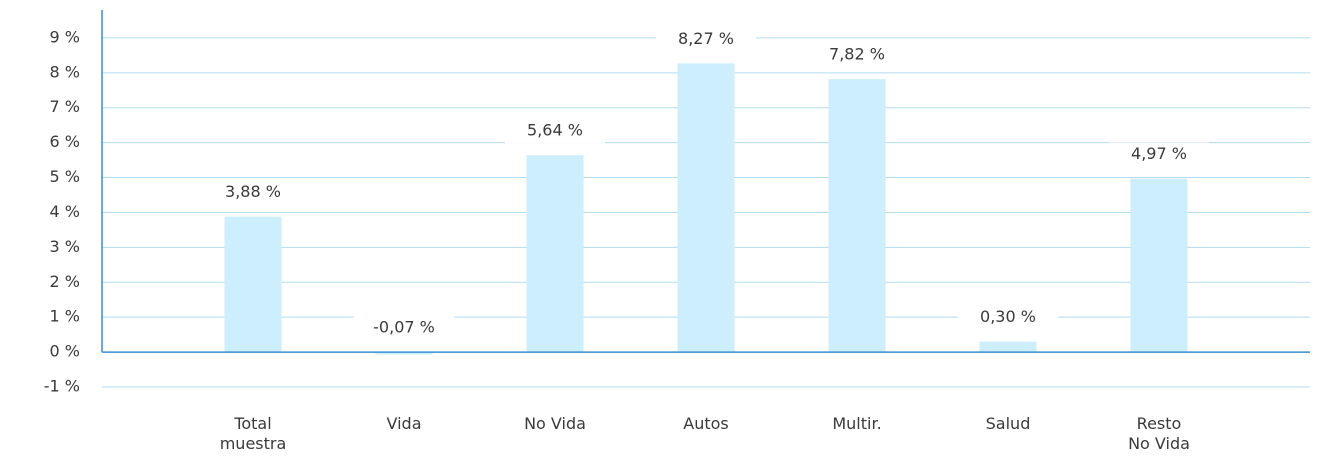 This screenshot has width=1335, height=468. Describe the element at coordinates (65, 281) in the screenshot. I see `y-tick-label: 2 %` at that location.